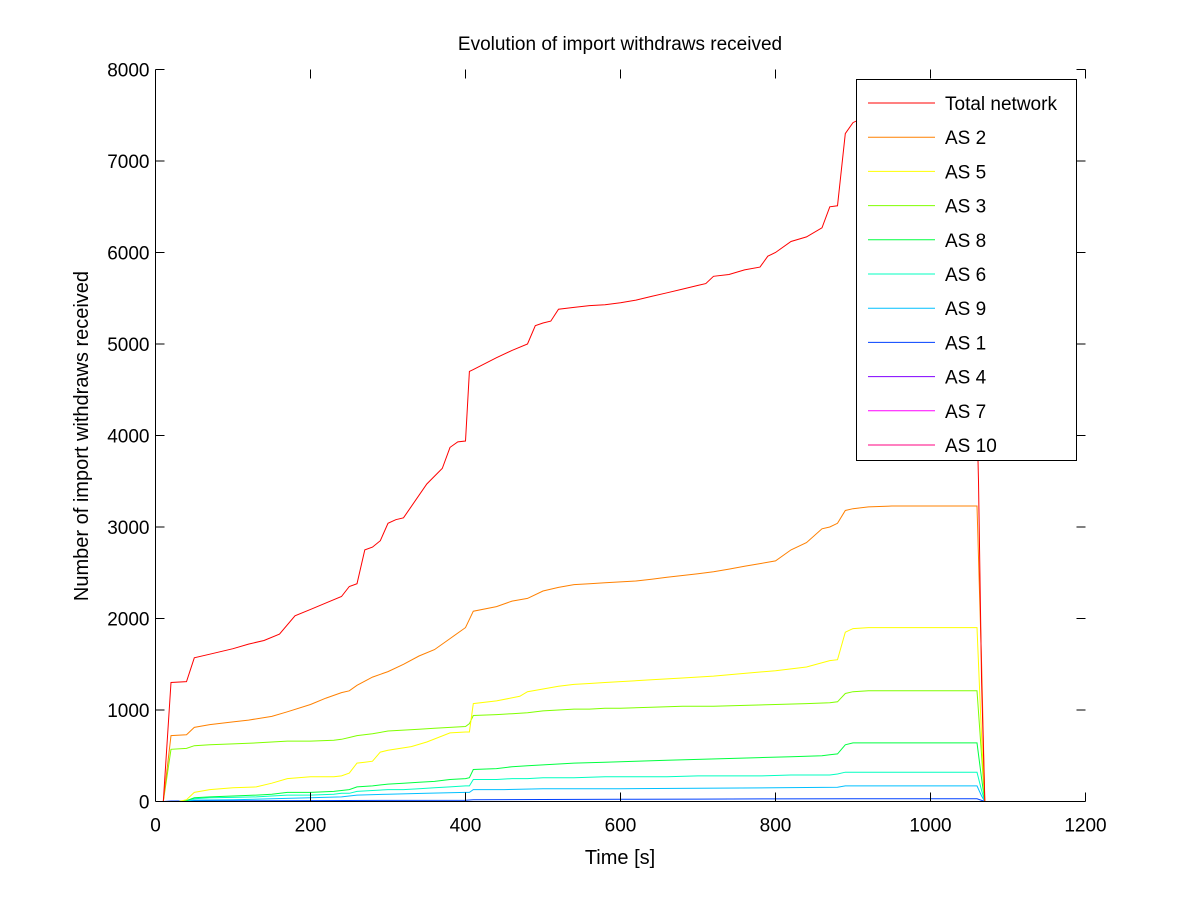  Describe the element at coordinates (311, 826) in the screenshot. I see `x-tick-label: 200` at that location.